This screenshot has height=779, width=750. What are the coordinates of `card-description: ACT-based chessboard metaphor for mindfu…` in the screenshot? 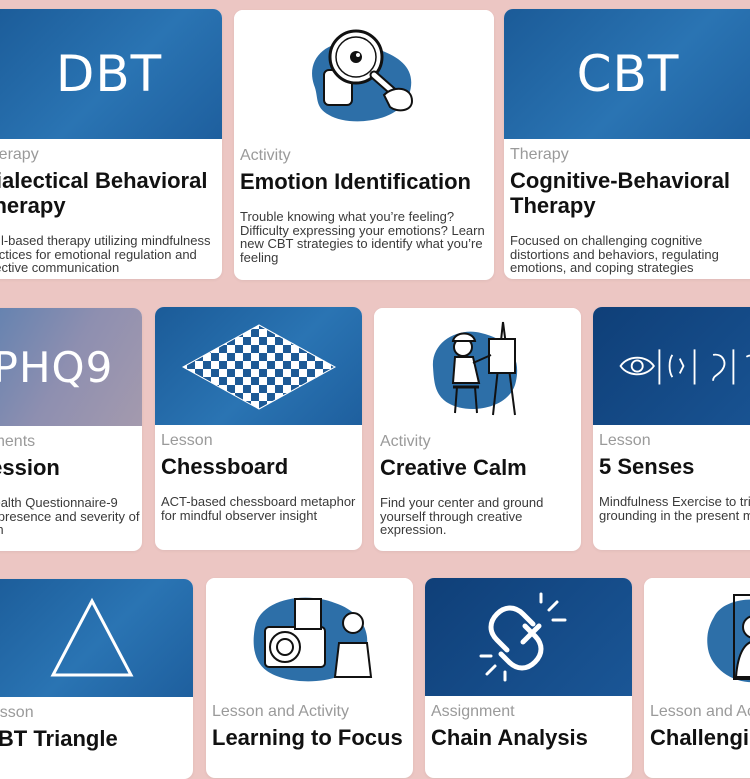 It's located at (258, 508).